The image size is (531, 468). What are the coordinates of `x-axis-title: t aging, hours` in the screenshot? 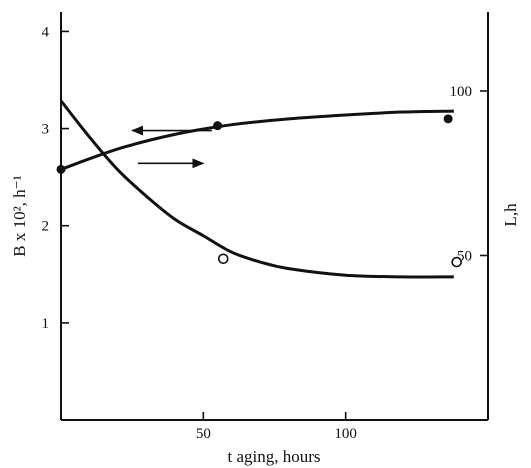 It's located at (273, 456).